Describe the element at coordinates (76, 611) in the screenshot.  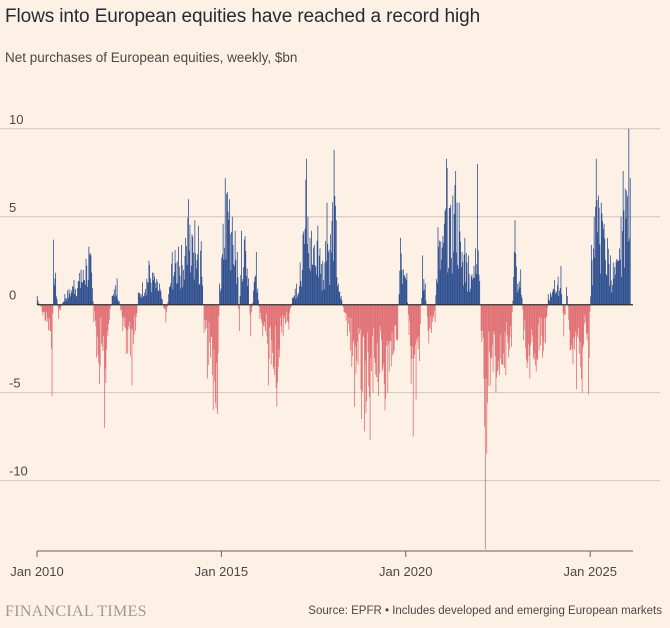
I see `ft-logo: FINANCIAL TIMES` at that location.